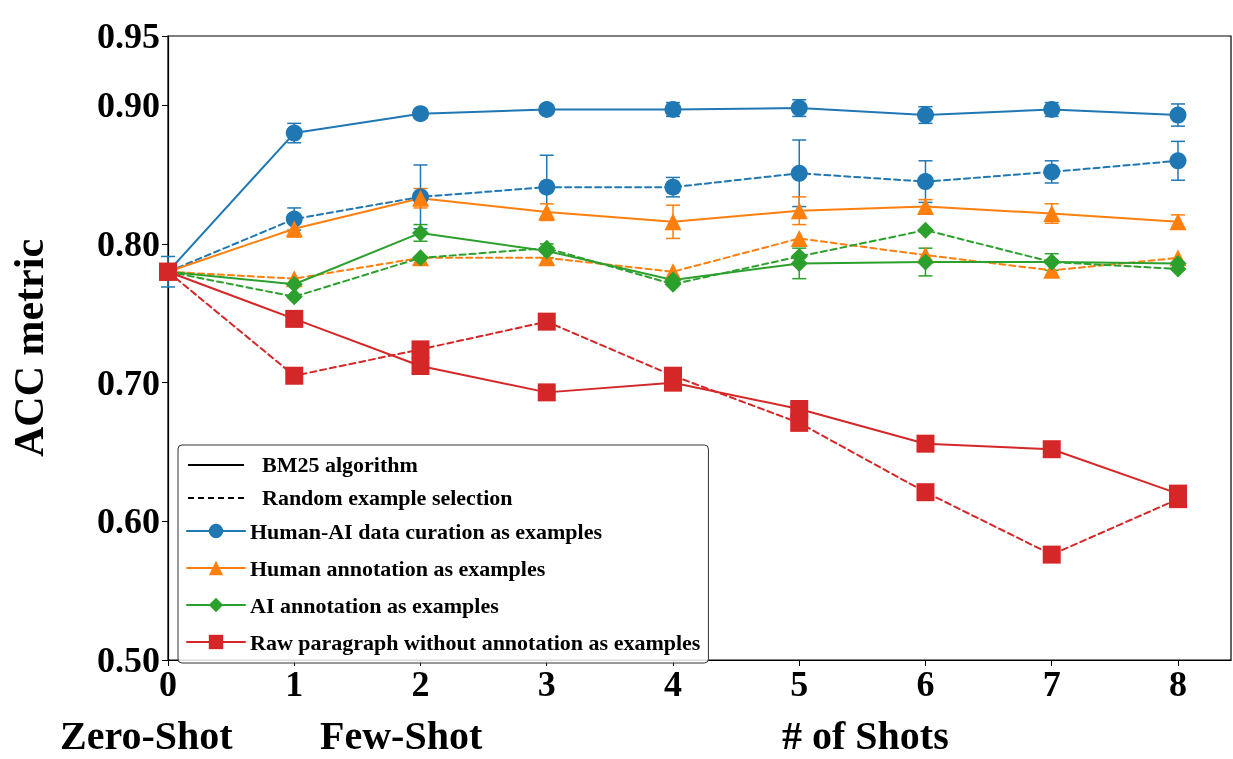 The width and height of the screenshot is (1233, 759). I want to click on y-tick-label: 0.95, so click(128, 36).